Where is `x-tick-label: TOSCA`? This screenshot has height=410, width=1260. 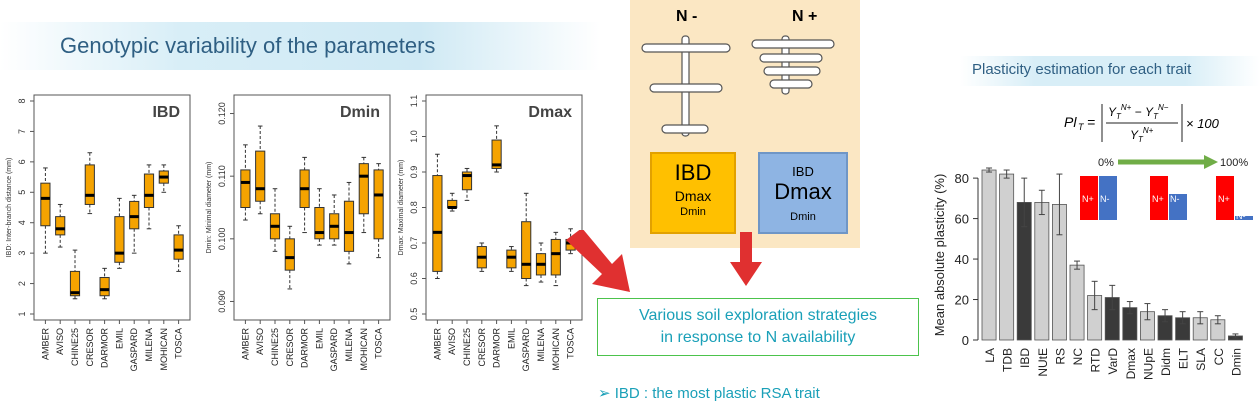
x-tick-label: TOSCA is located at coordinates (571, 343).